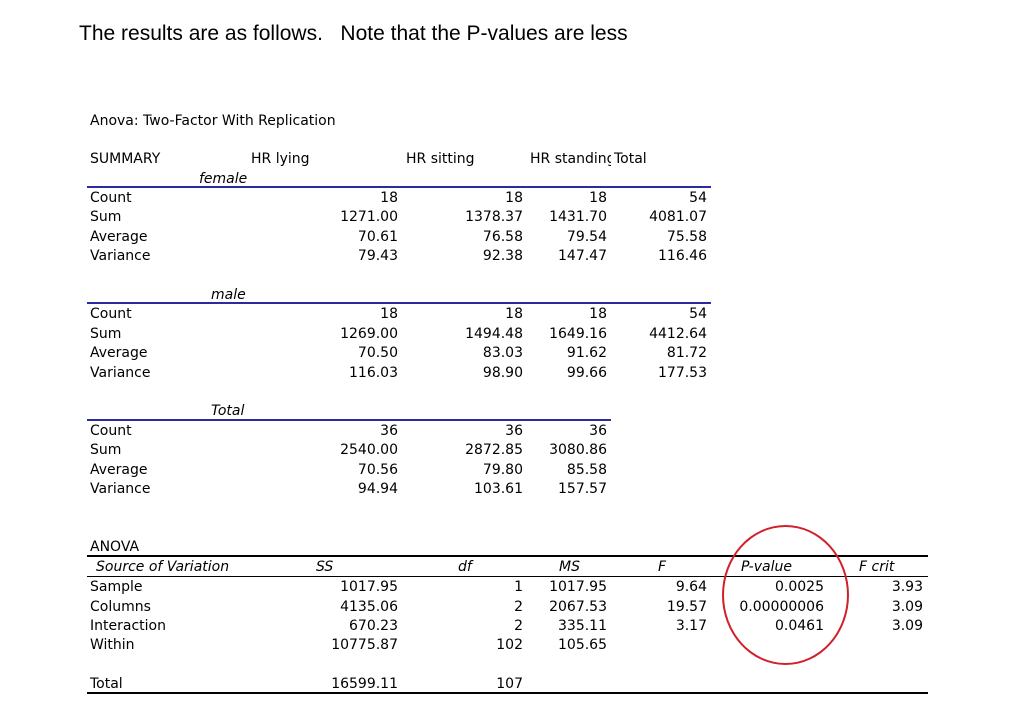 The image size is (1023, 708). I want to click on female-cell: 70.61, so click(377, 237).